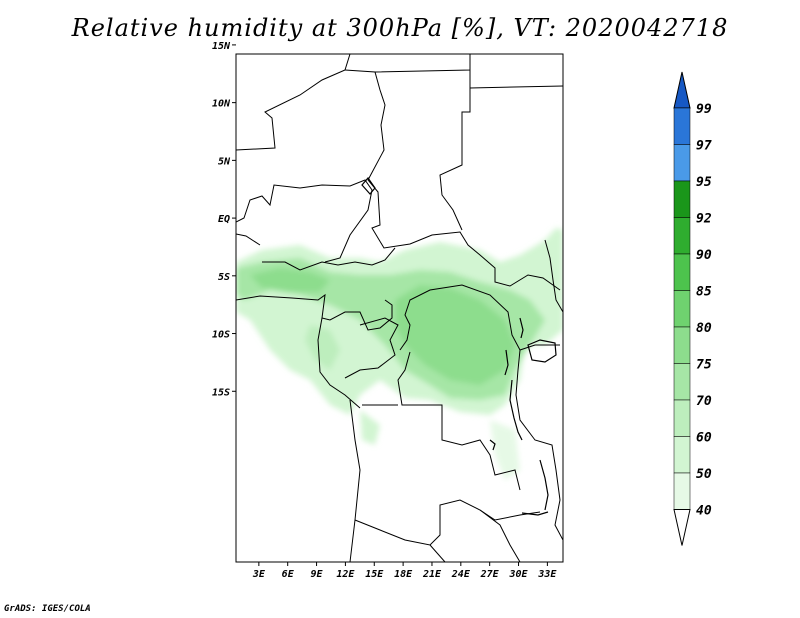  Describe the element at coordinates (221, 104) in the screenshot. I see `y-tick-label: 10N` at that location.